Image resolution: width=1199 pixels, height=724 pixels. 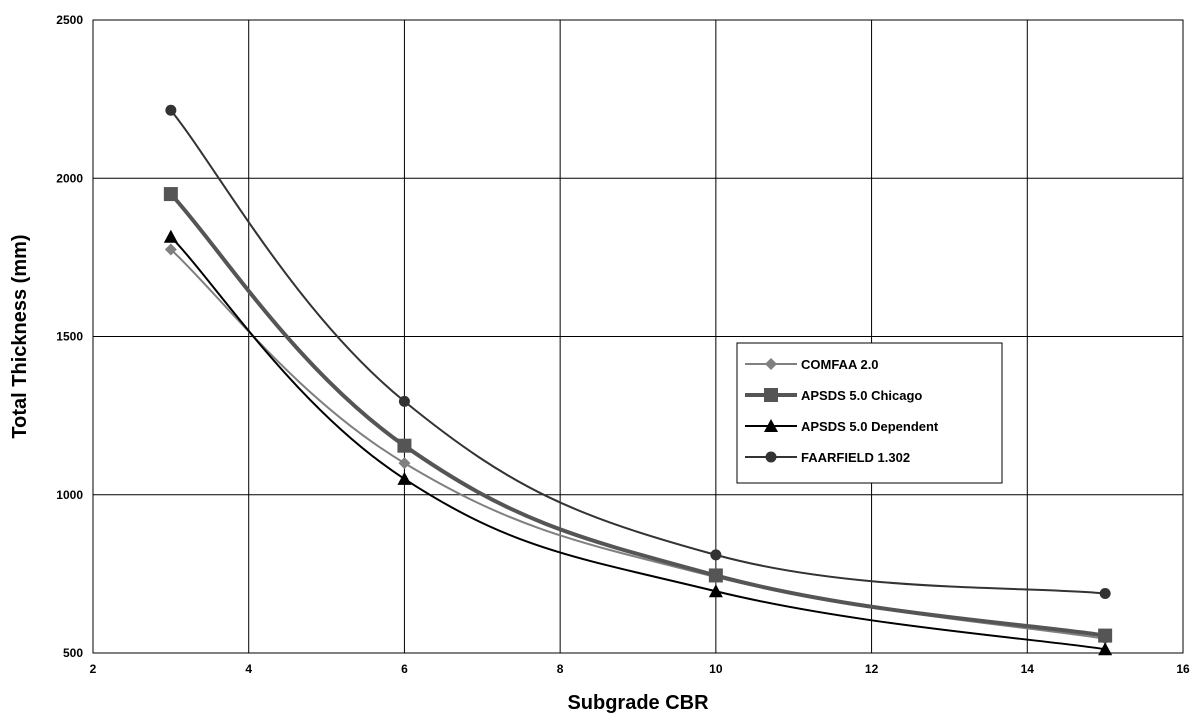 I want to click on x-tick-label: 6, so click(x=404, y=669).